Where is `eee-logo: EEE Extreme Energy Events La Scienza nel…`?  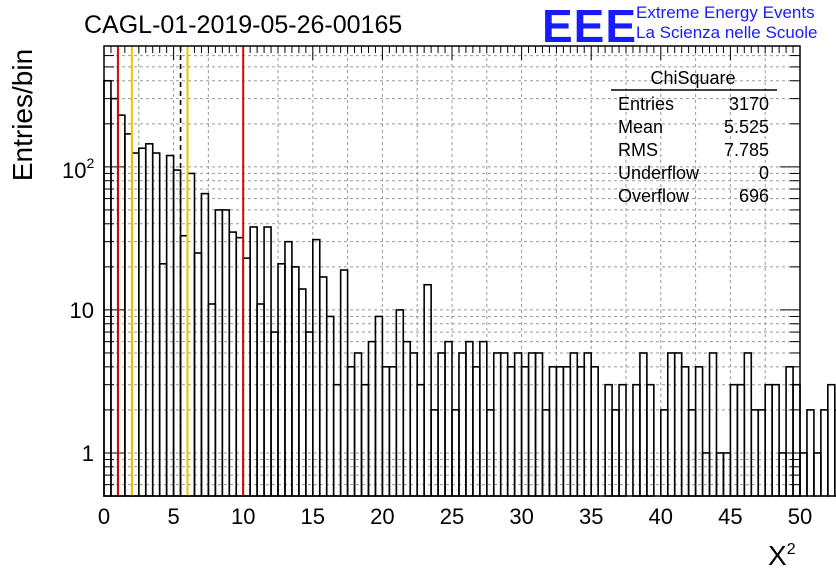
eee-logo: EEE Extreme Energy Events La Scienza nel… is located at coordinates (679, 26).